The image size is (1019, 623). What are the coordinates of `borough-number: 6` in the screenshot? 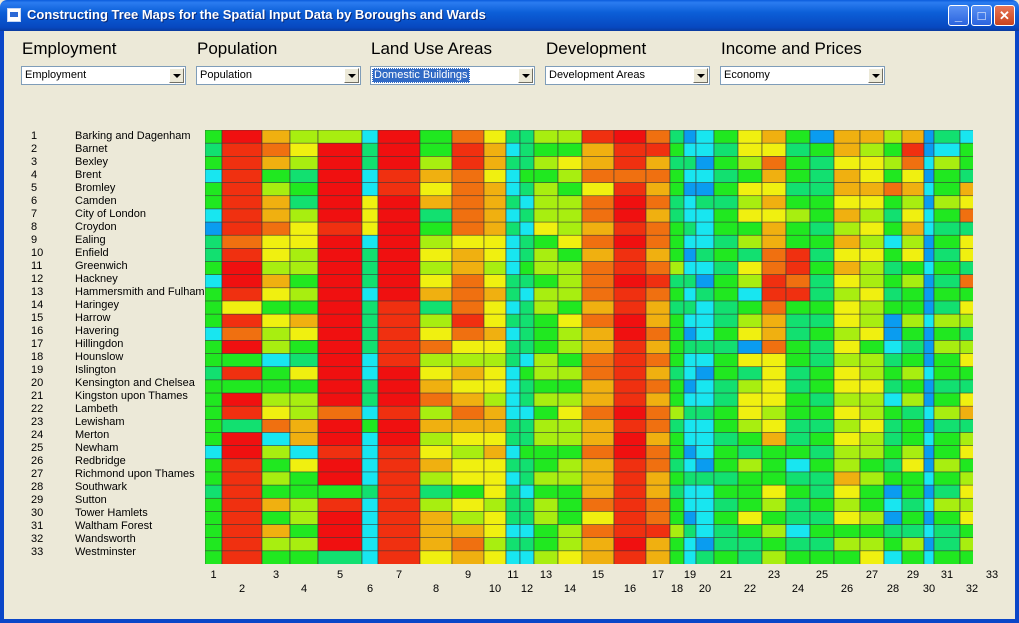 It's located at (34, 201).